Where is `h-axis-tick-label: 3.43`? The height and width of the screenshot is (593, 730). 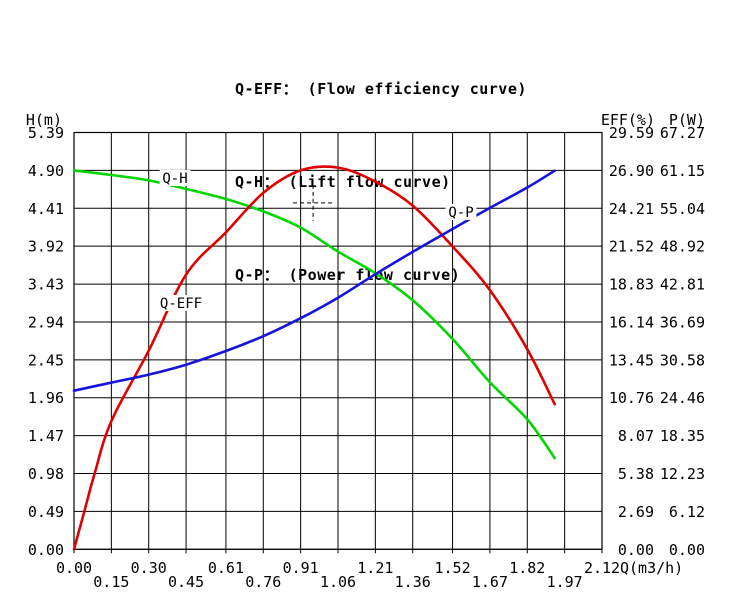
h-axis-tick-label: 3.43 is located at coordinates (46, 285).